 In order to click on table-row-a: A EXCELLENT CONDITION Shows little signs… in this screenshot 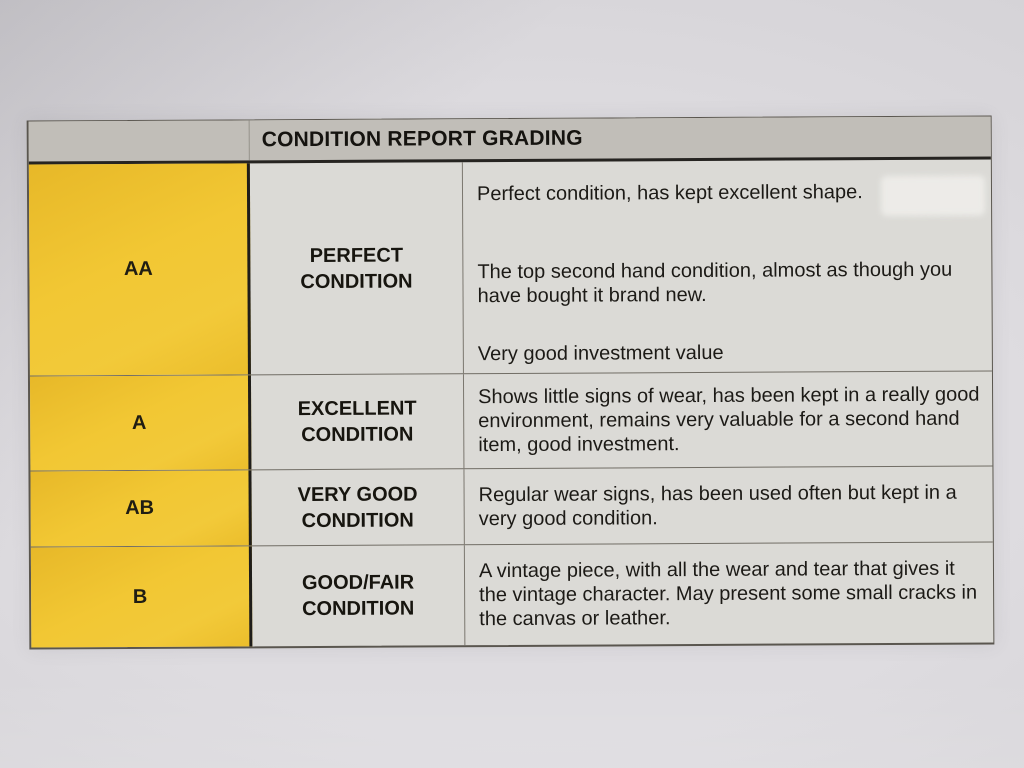, I will do `click(511, 421)`.